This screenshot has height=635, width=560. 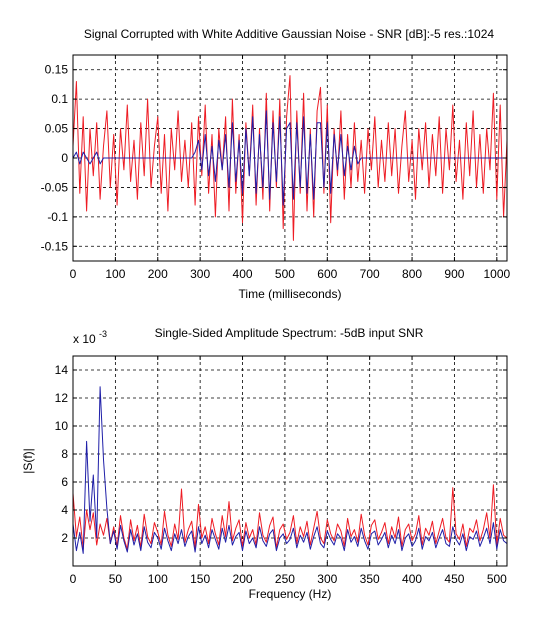 I want to click on time-y-tick-label: 0, so click(x=64, y=158).